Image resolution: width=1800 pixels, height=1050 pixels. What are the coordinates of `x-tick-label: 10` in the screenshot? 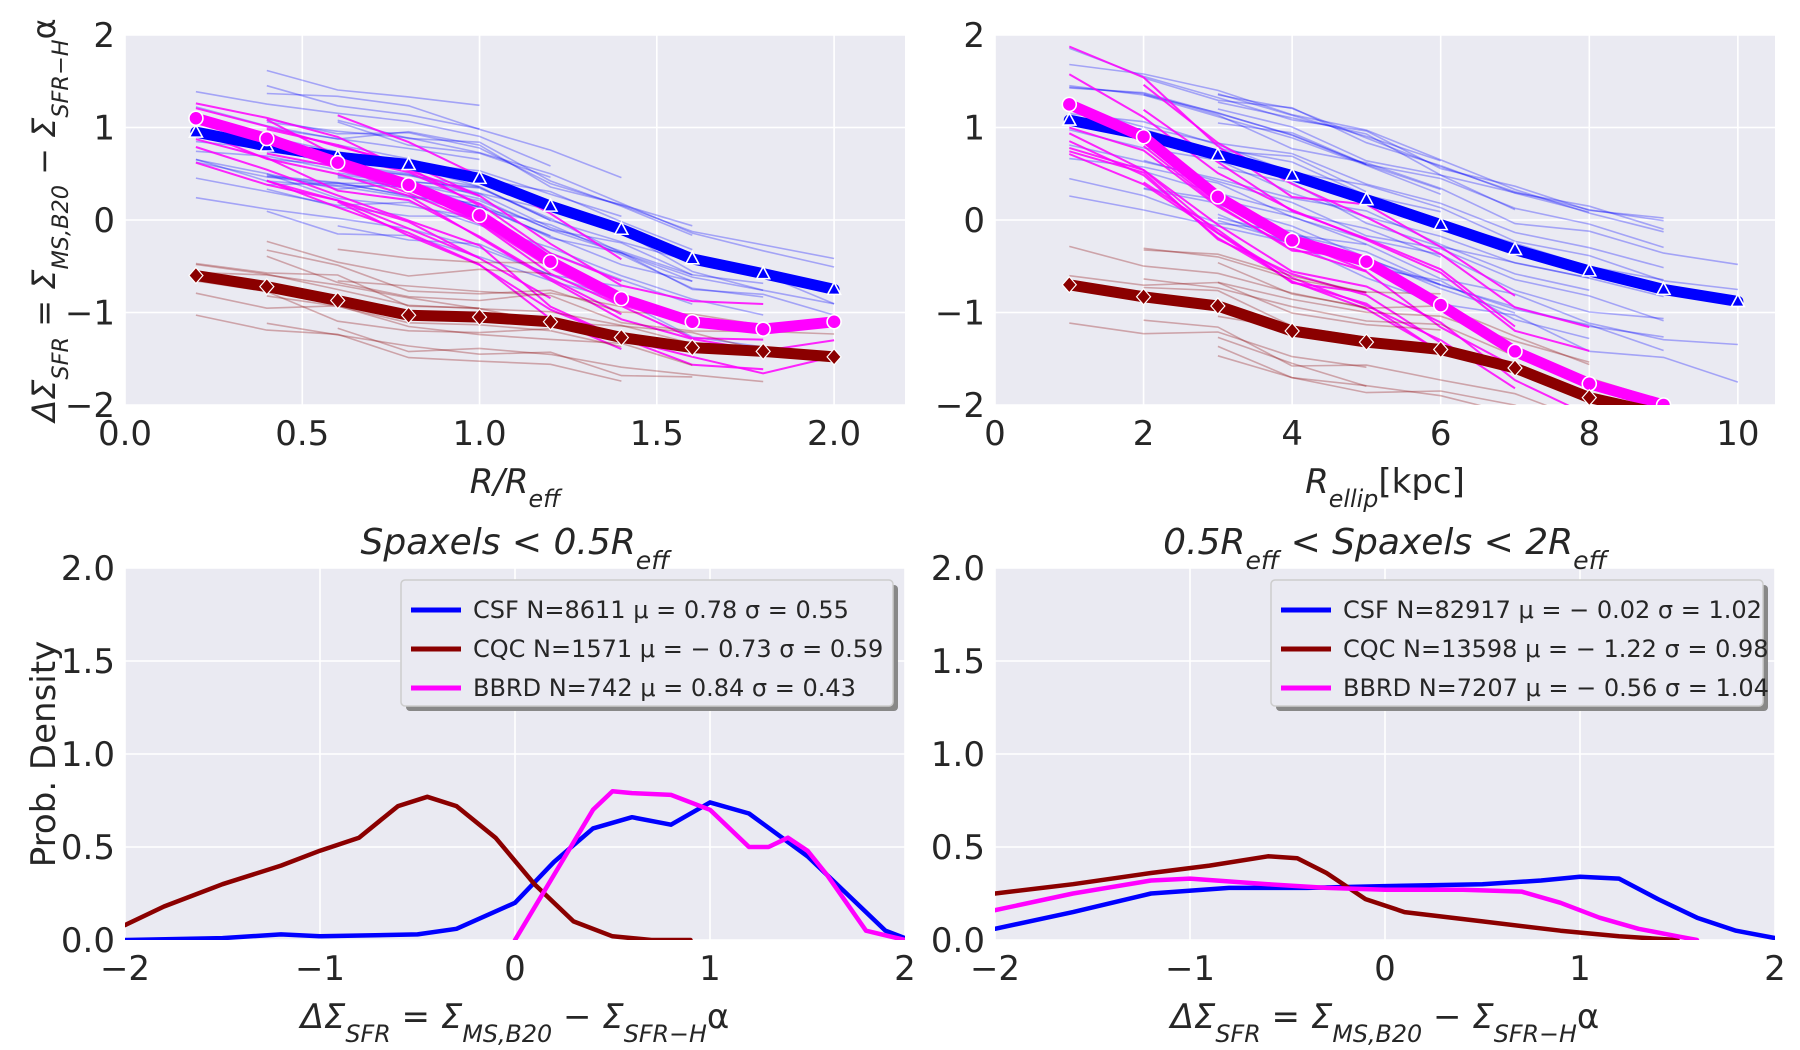 It's located at (1737, 434).